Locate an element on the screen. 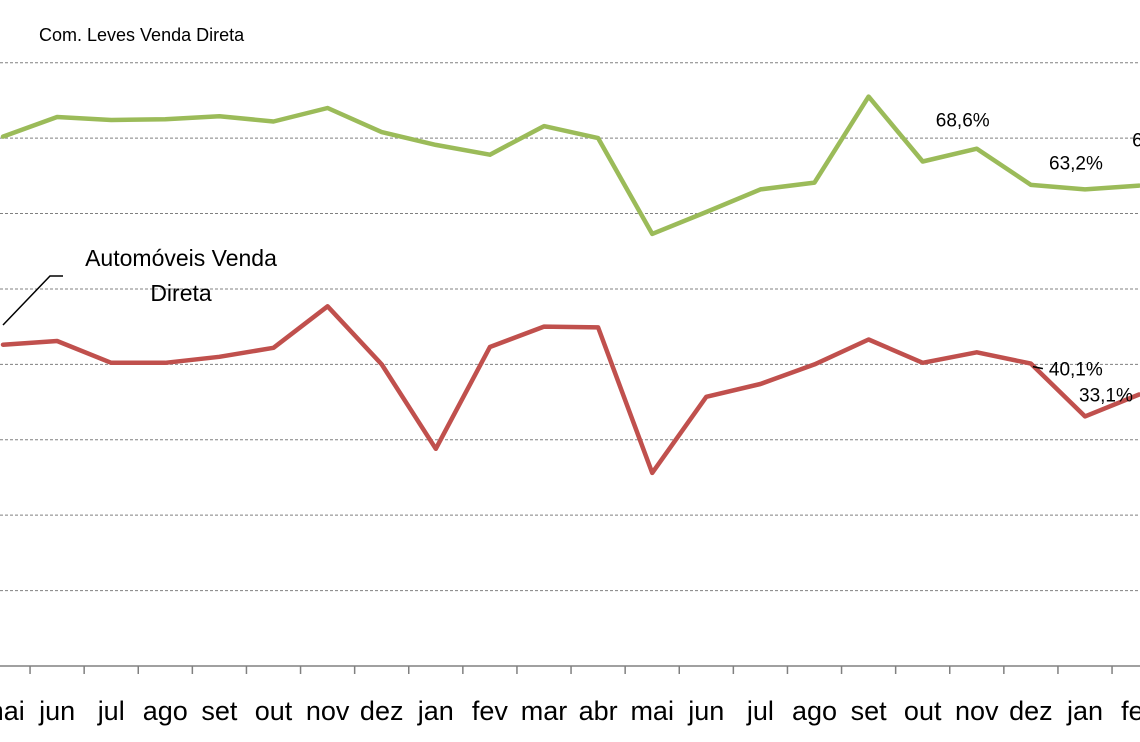 The image size is (1140, 742). data-label-automoveis: 40,1% is located at coordinates (1076, 370).